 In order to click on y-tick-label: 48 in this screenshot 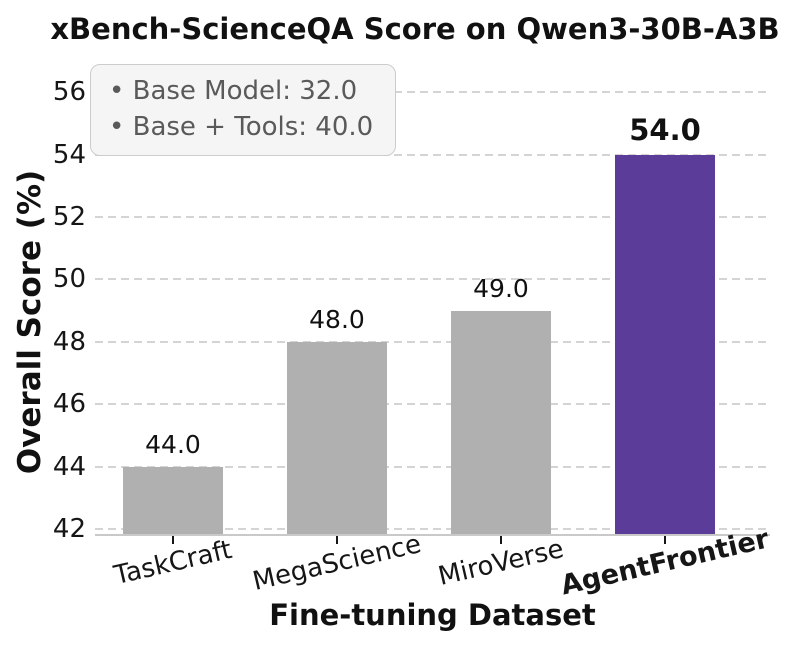, I will do `click(69, 341)`.